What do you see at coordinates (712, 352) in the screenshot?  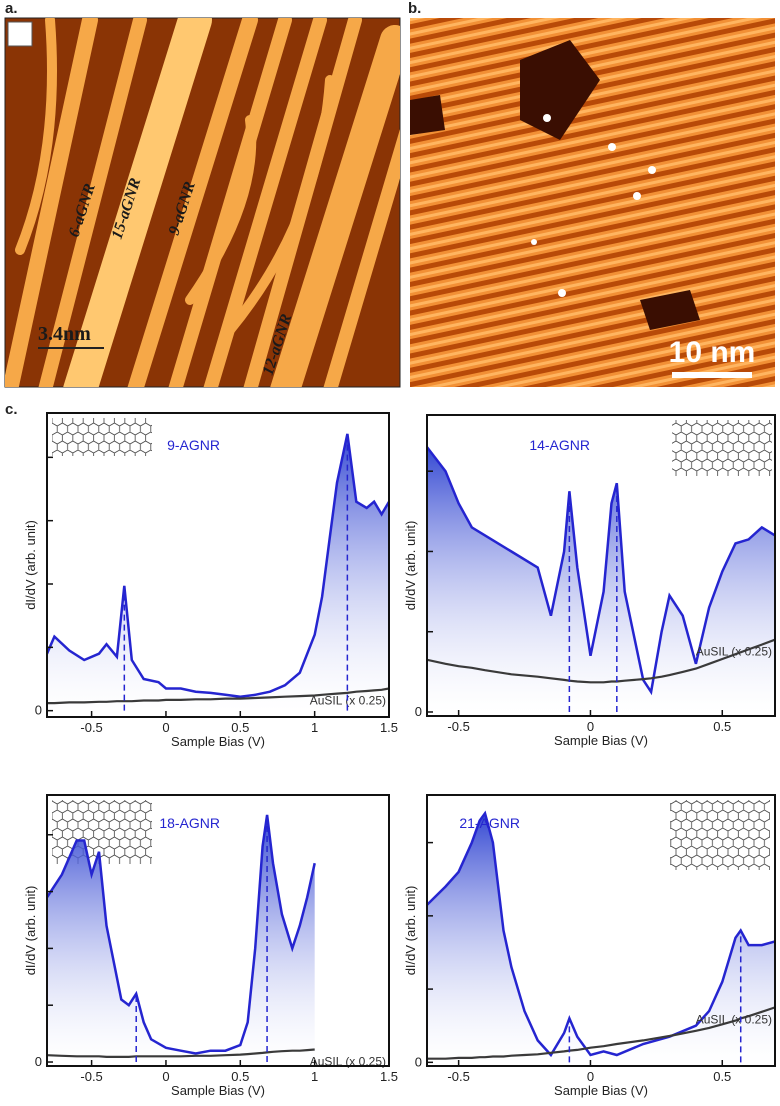 I see `scale-bar-label: 10 nm` at bounding box center [712, 352].